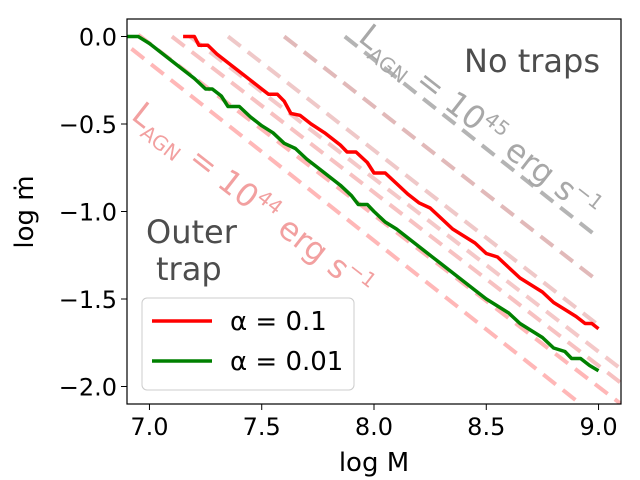  Describe the element at coordinates (88, 300) in the screenshot. I see `y-tick-label-3: −1.5` at that location.